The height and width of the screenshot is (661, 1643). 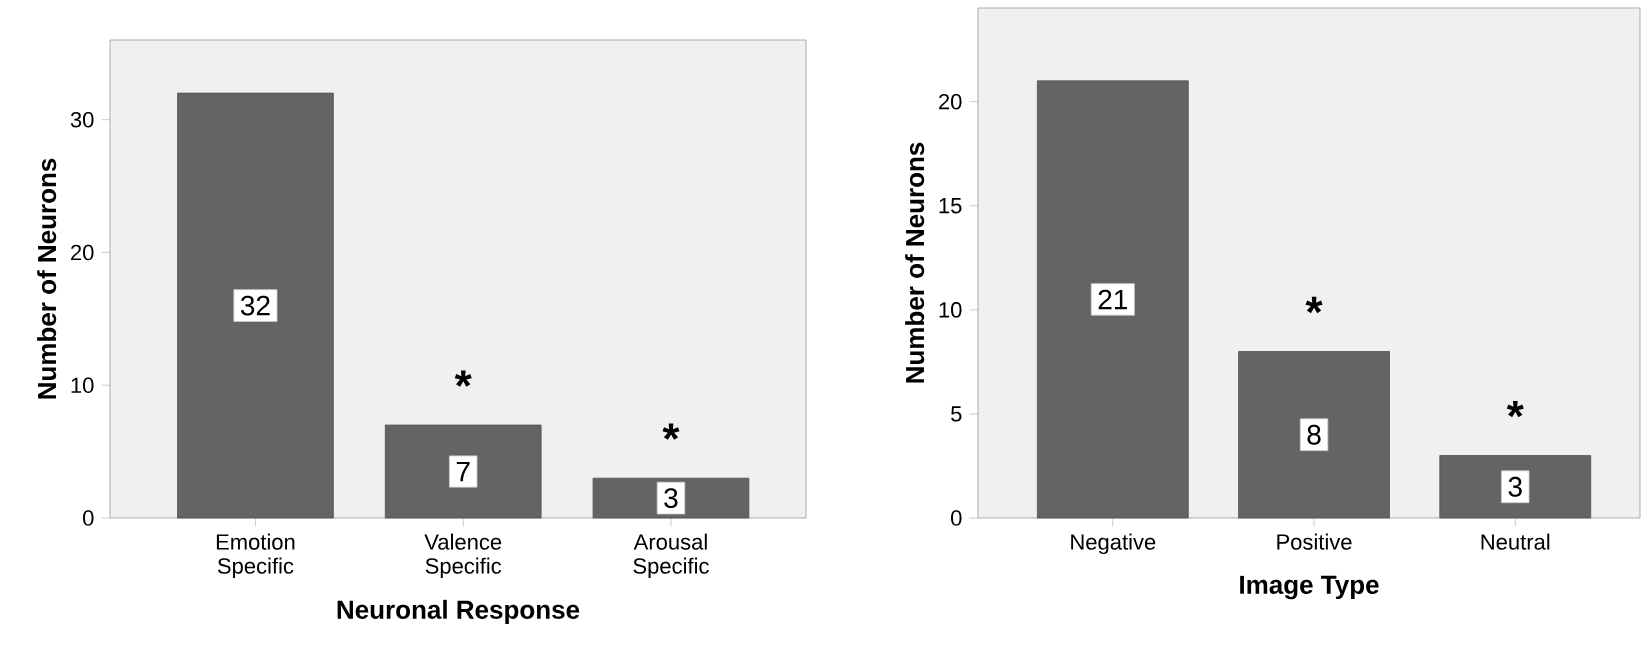 I want to click on data-label: 7, so click(x=463, y=471).